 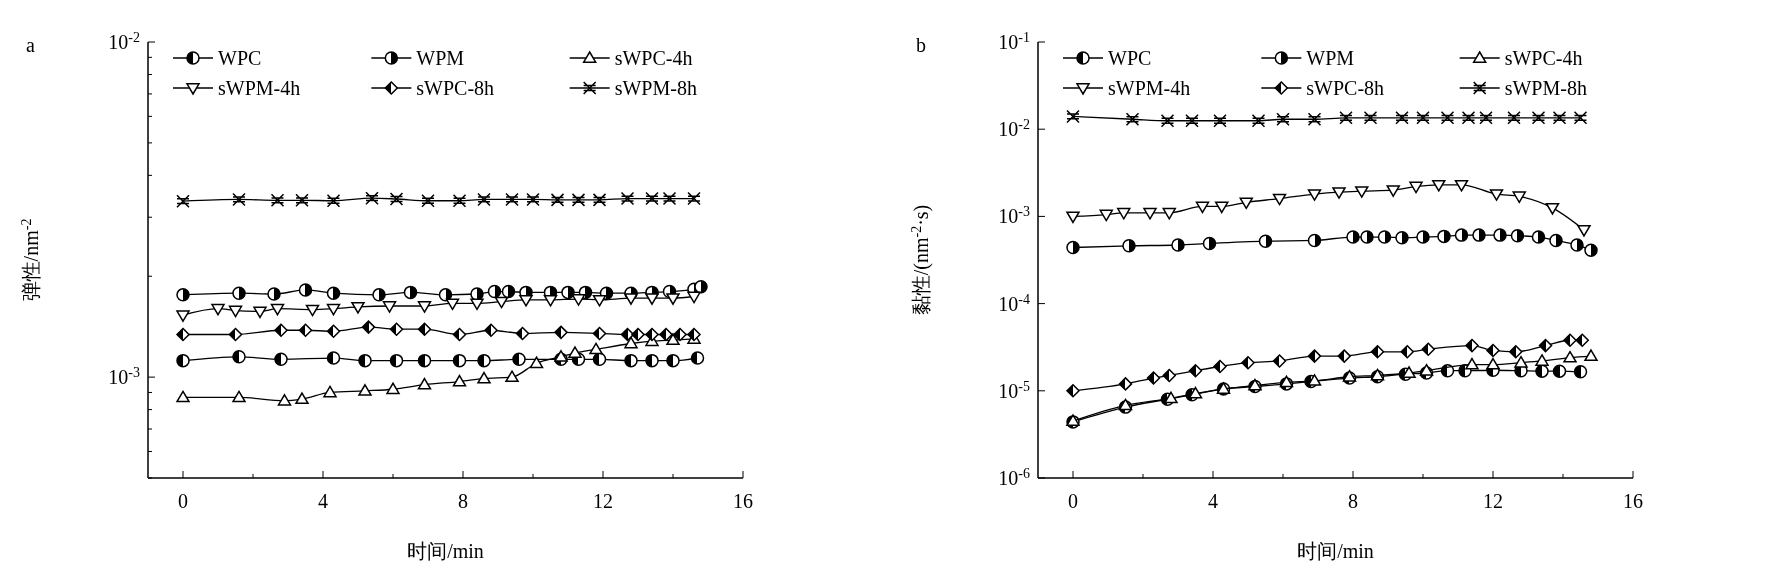 What do you see at coordinates (1014, 303) in the screenshot?
I see `y-tick-label: 10$^{-4}$` at bounding box center [1014, 303].